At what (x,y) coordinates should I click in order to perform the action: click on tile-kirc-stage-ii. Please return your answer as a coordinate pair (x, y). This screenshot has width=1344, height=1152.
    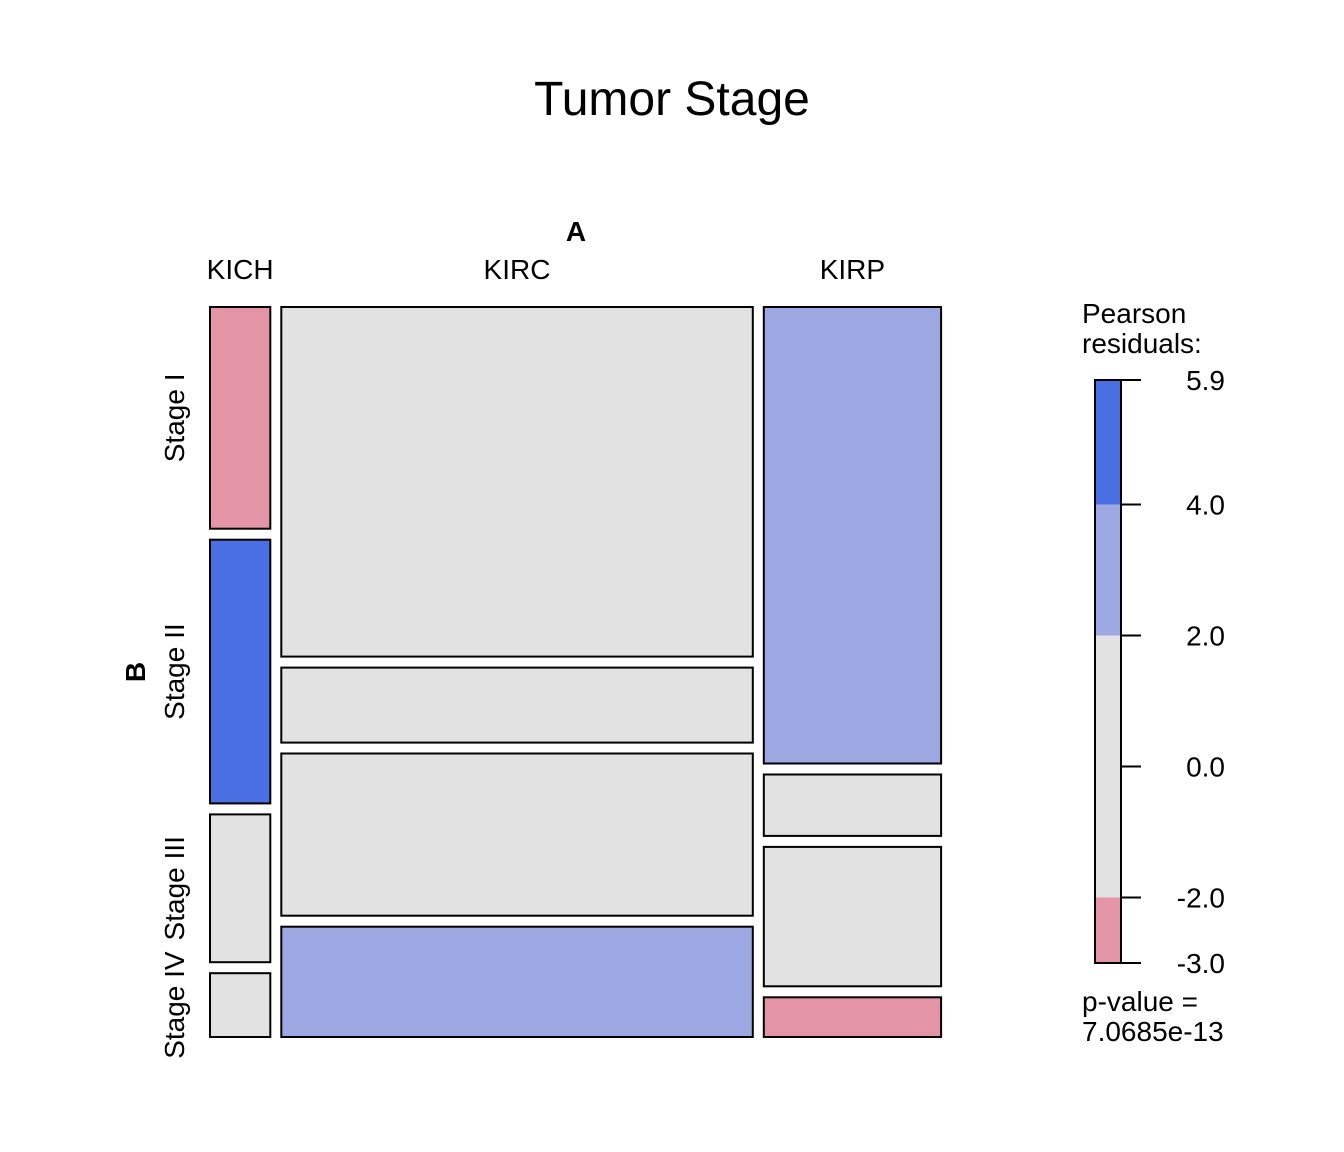
    Looking at the image, I should click on (517, 705).